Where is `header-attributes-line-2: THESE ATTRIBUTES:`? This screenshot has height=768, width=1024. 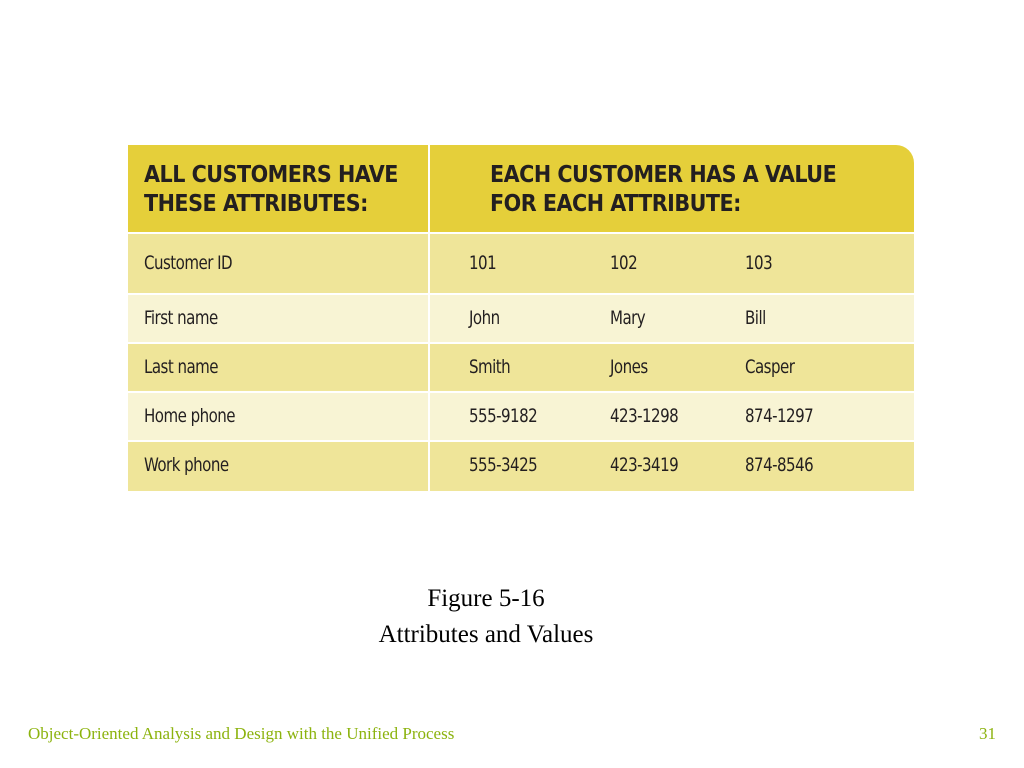
header-attributes-line-2: THESE ATTRIBUTES: is located at coordinates (256, 204).